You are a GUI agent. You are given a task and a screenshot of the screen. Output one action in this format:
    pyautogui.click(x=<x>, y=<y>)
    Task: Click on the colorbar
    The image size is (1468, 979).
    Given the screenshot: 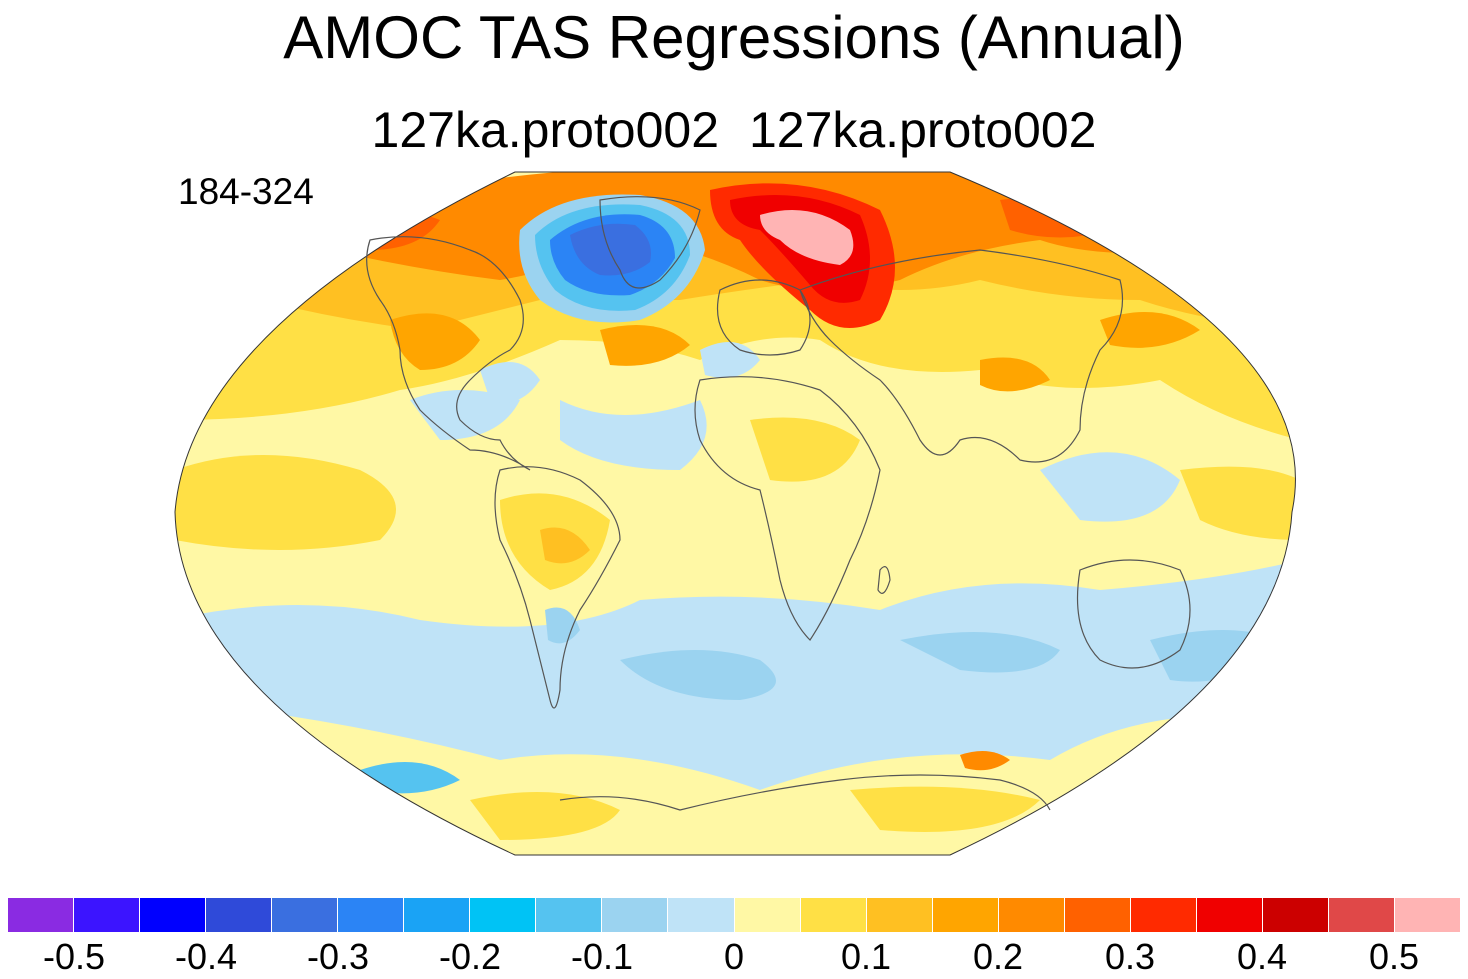 What is the action you would take?
    pyautogui.click(x=734, y=915)
    